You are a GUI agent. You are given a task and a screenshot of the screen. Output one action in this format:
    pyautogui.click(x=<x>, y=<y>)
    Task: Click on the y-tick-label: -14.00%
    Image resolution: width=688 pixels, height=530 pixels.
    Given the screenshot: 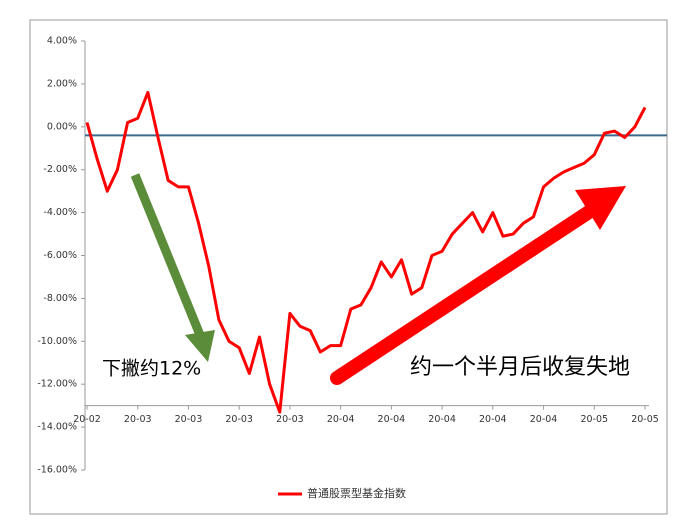 What is the action you would take?
    pyautogui.click(x=57, y=427)
    